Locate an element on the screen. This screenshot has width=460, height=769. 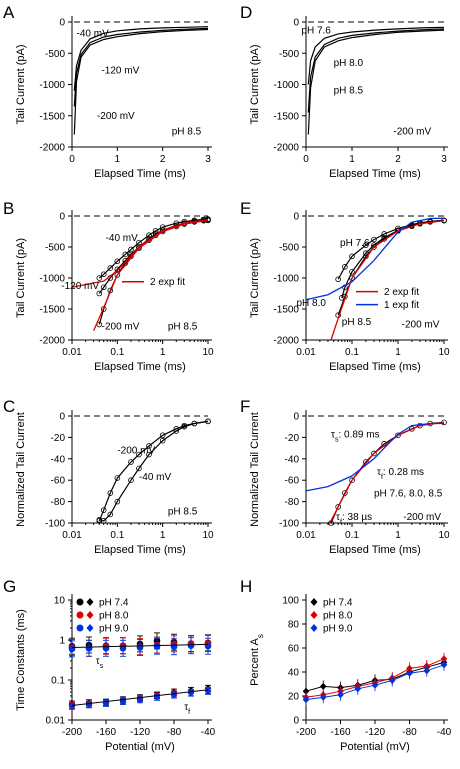
x-tick-label-C: 0.1 is located at coordinates (117, 535).